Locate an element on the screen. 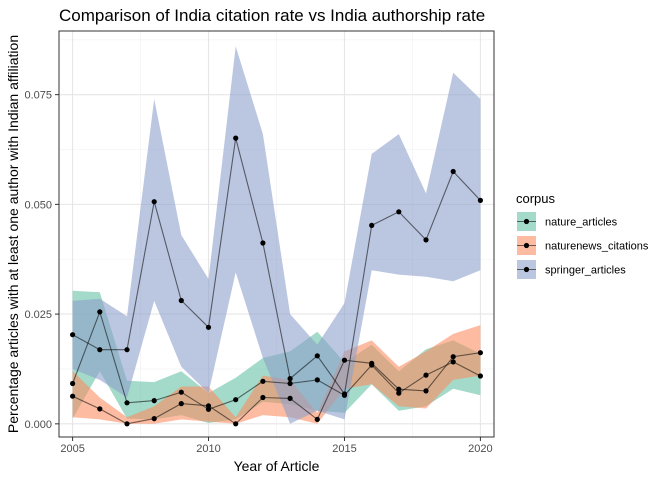 The width and height of the screenshot is (672, 480). x-tick-label: 2020 is located at coordinates (480, 449).